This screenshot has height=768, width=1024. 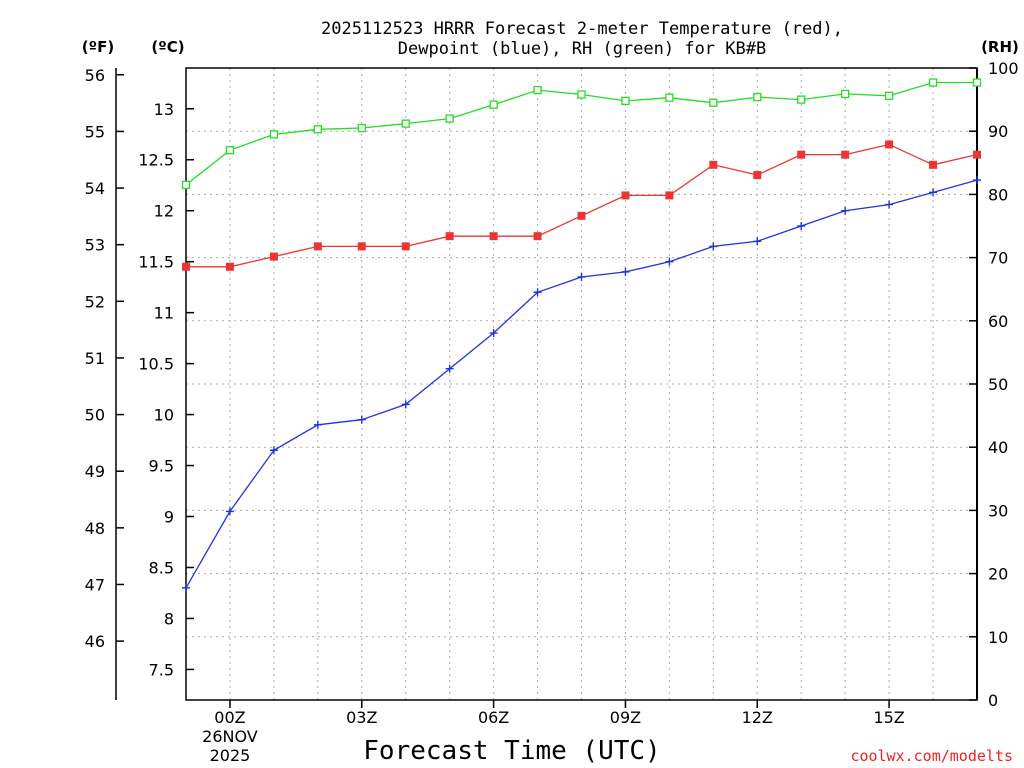 I want to click on tick-label-fahrenheit: 46, so click(x=95, y=641).